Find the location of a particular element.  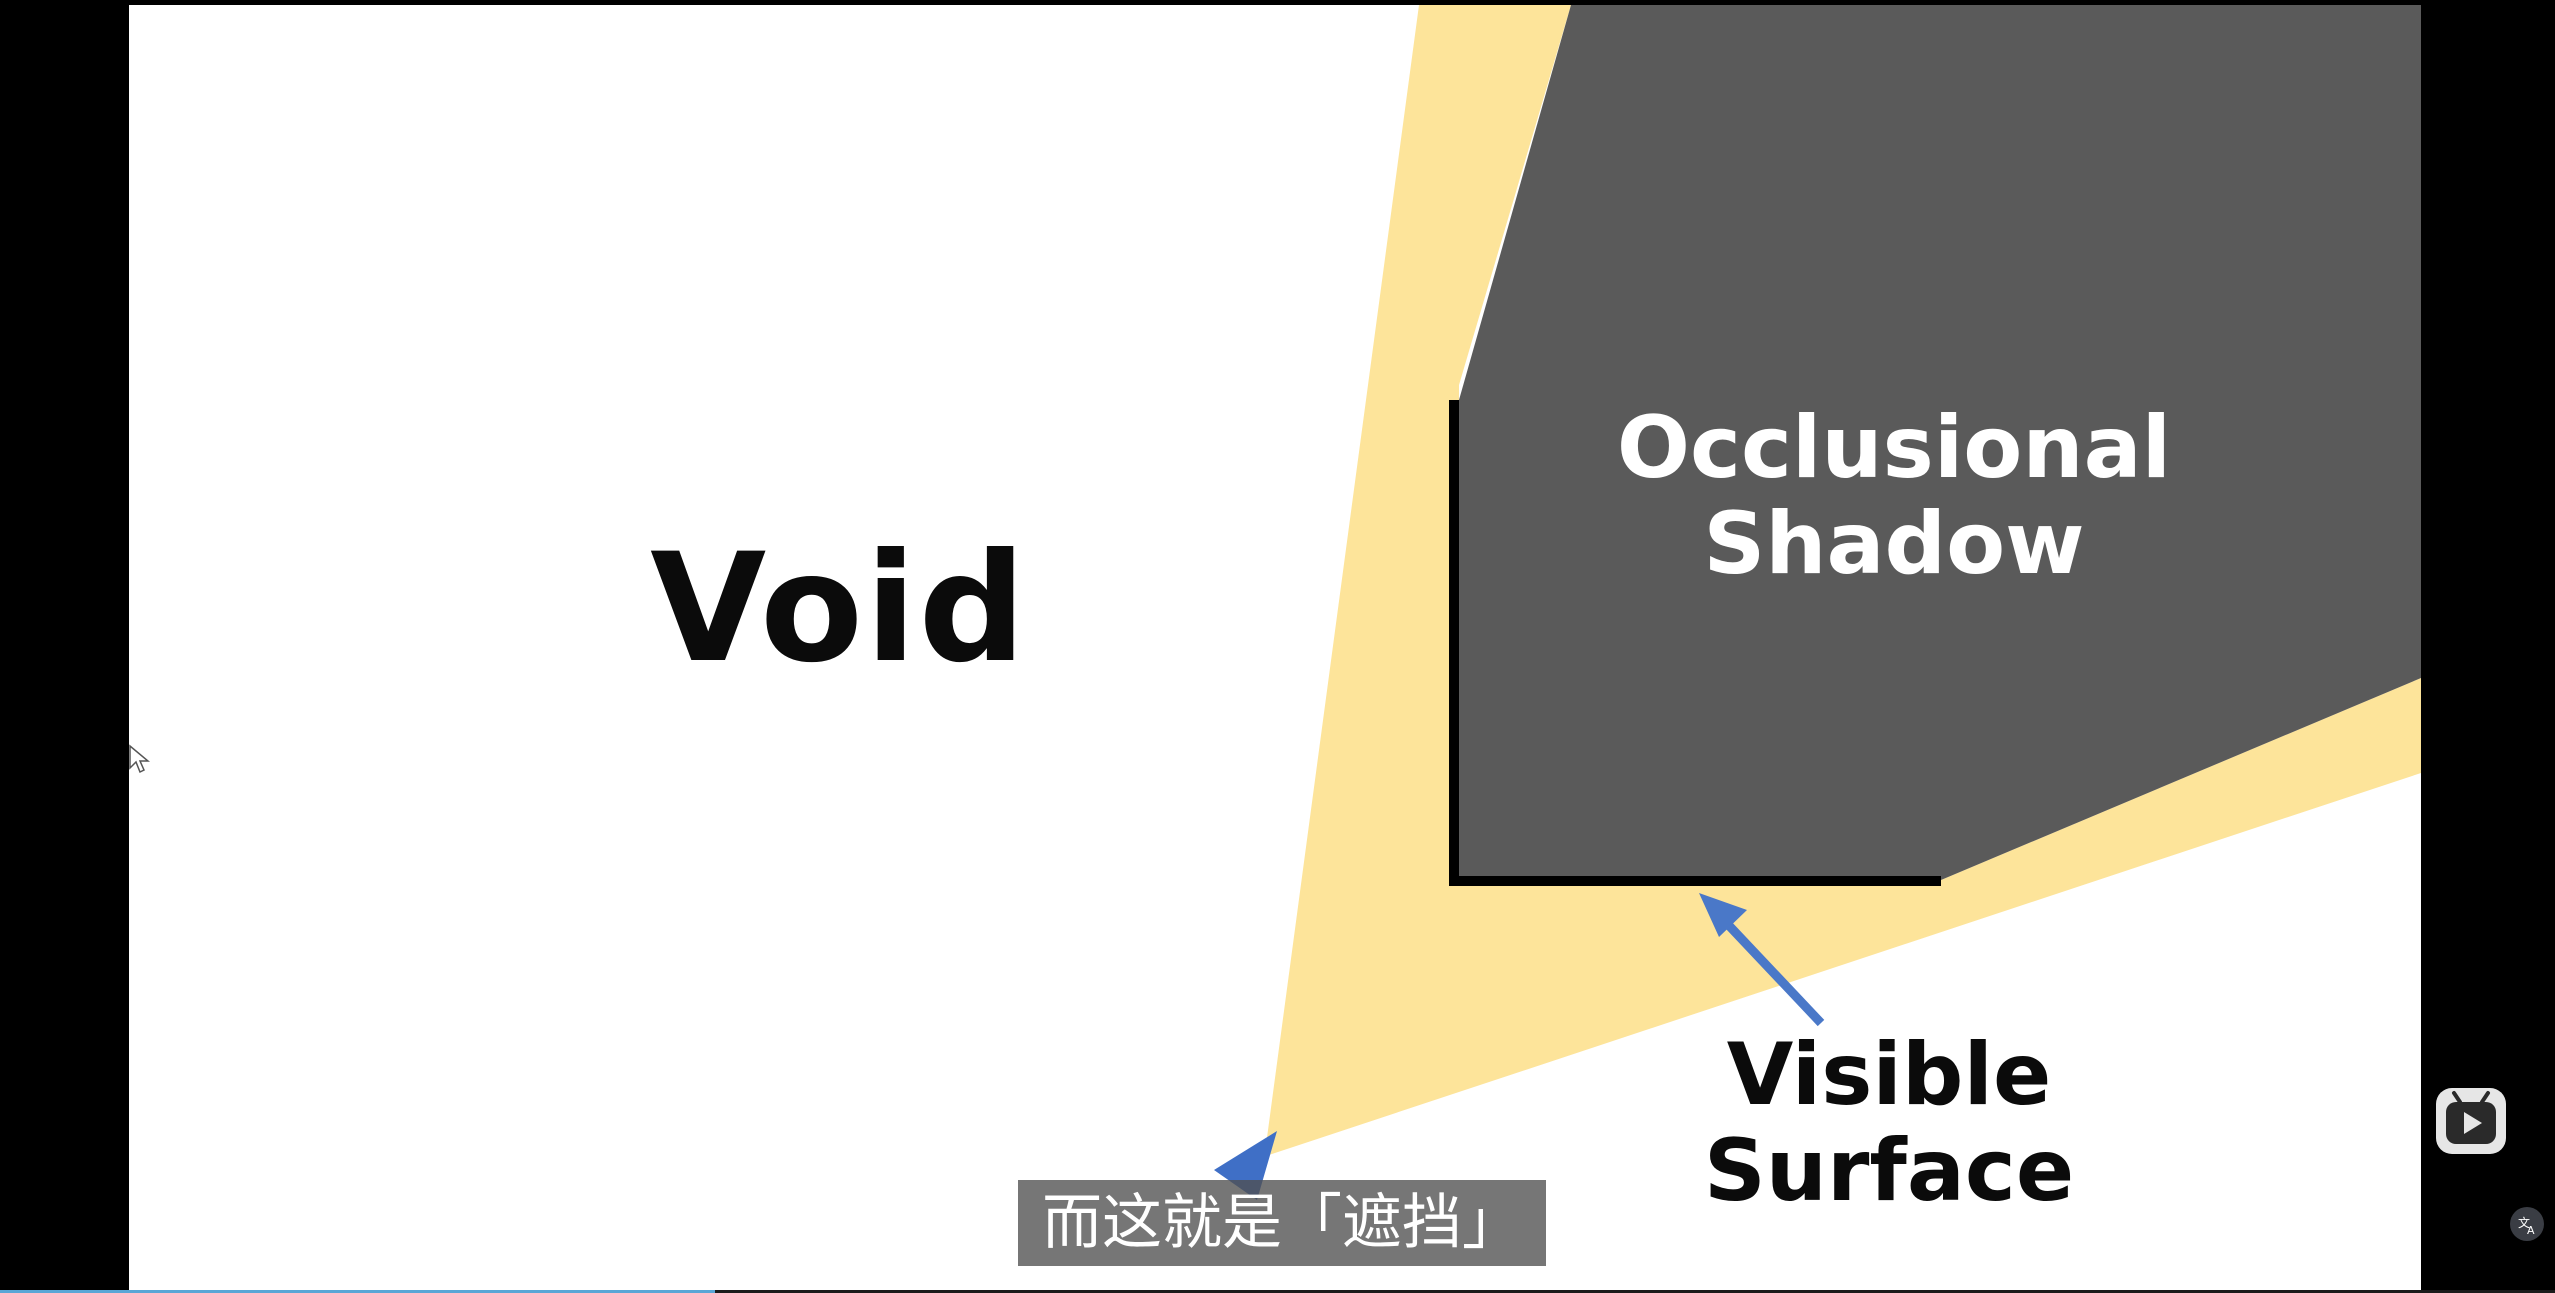

tv-play-button is located at coordinates (2471, 1121).